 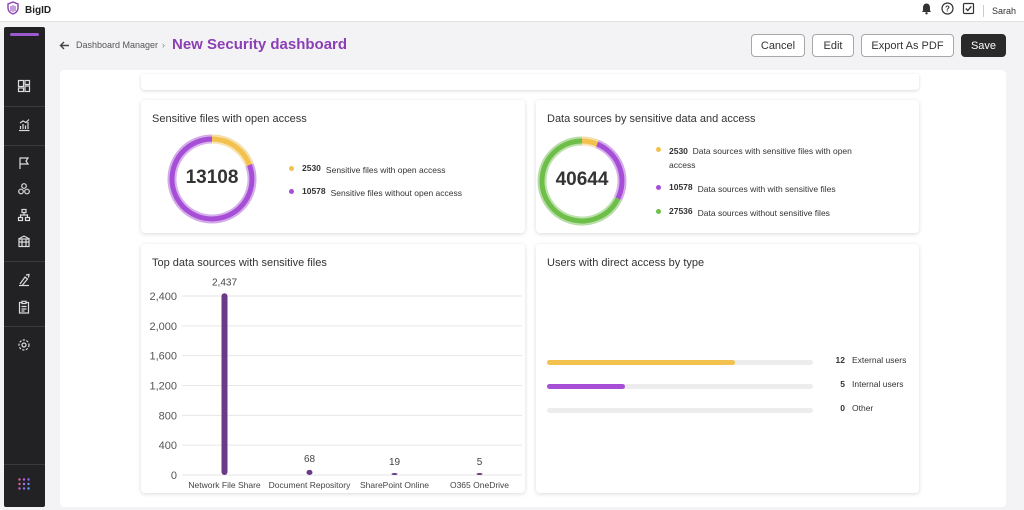 What do you see at coordinates (626, 263) in the screenshot?
I see `card-title: Users with direct access by type` at bounding box center [626, 263].